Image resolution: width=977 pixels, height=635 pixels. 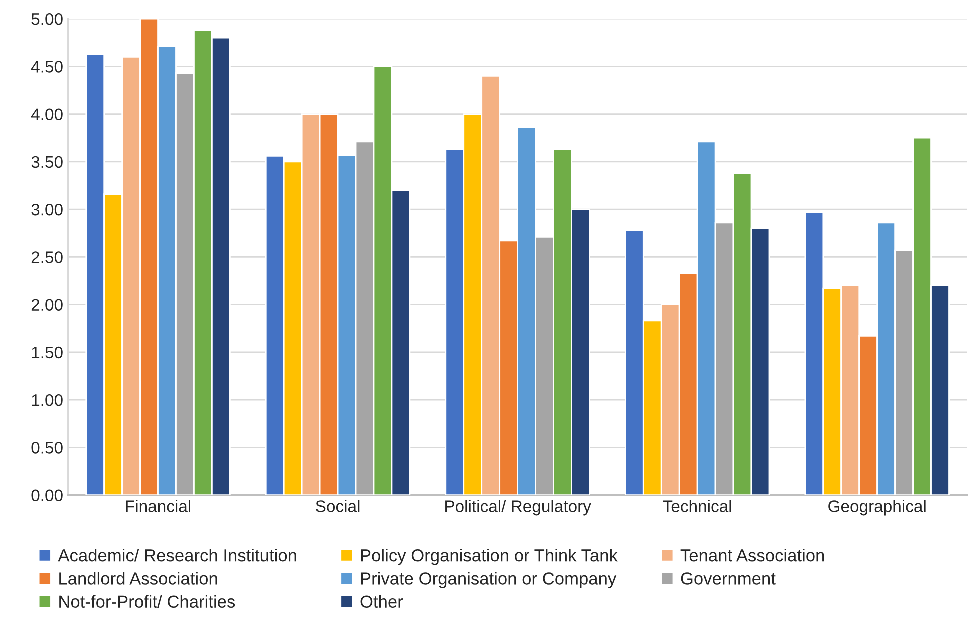 I want to click on y-tick-label: 4.50, so click(x=47, y=67).